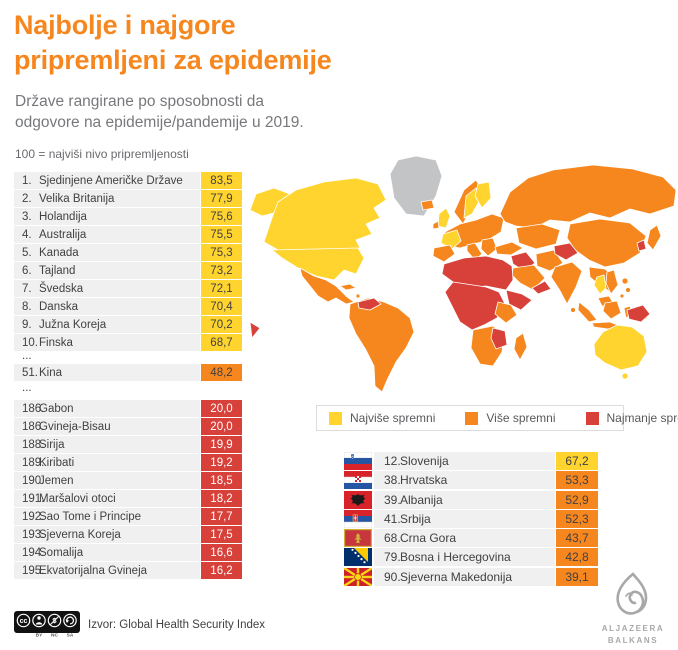 This screenshot has height=650, width=678. I want to click on legend-label: Najviše spremni, so click(393, 418).